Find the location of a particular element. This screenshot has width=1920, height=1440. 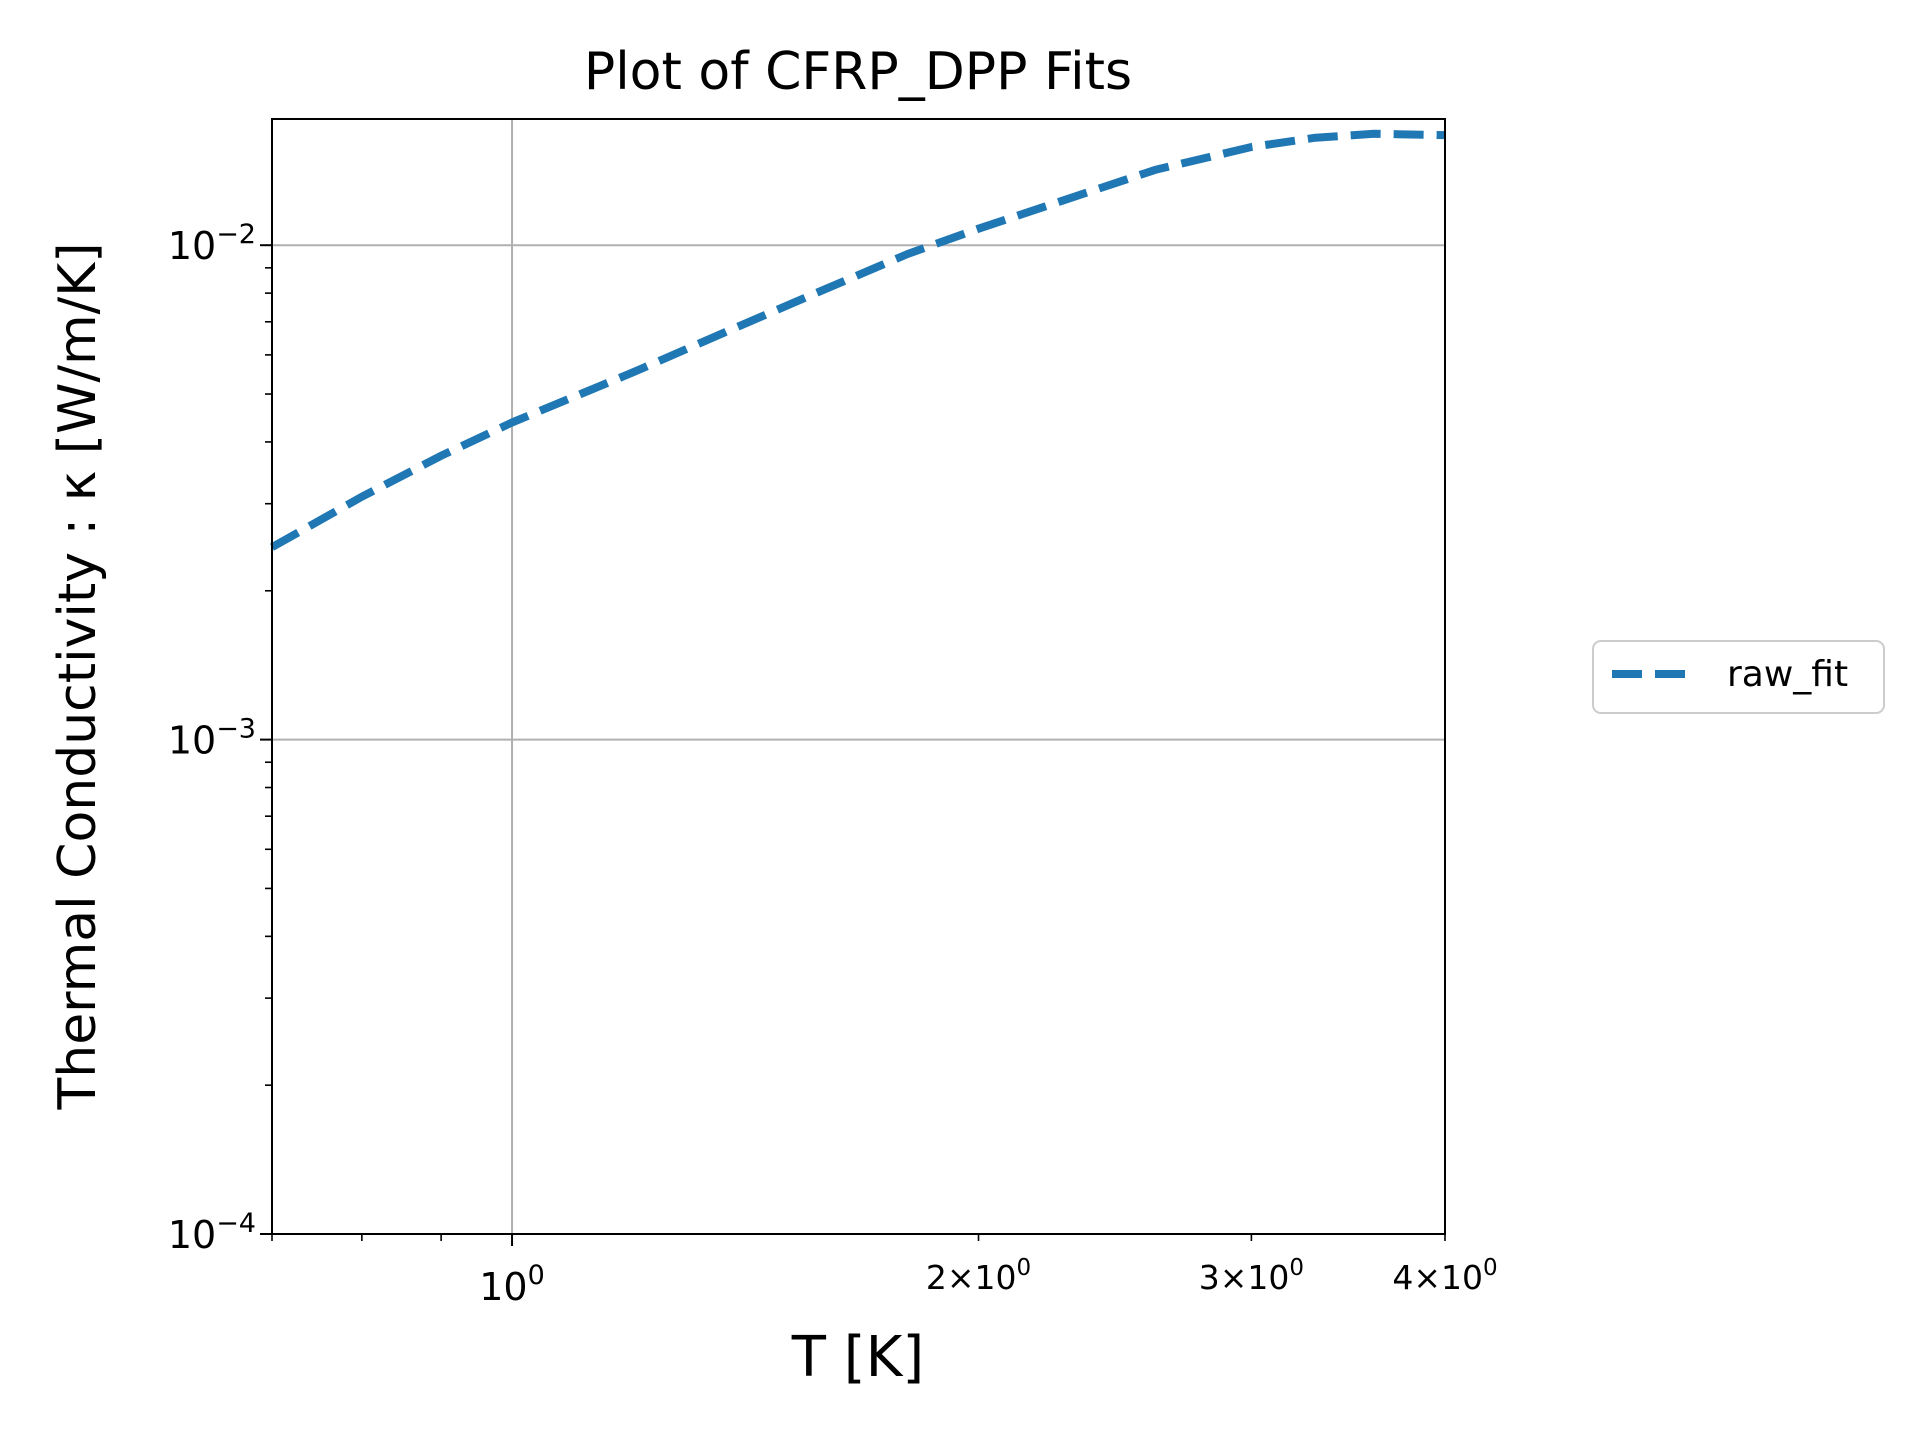

legend: raw_fit is located at coordinates (1738, 677).